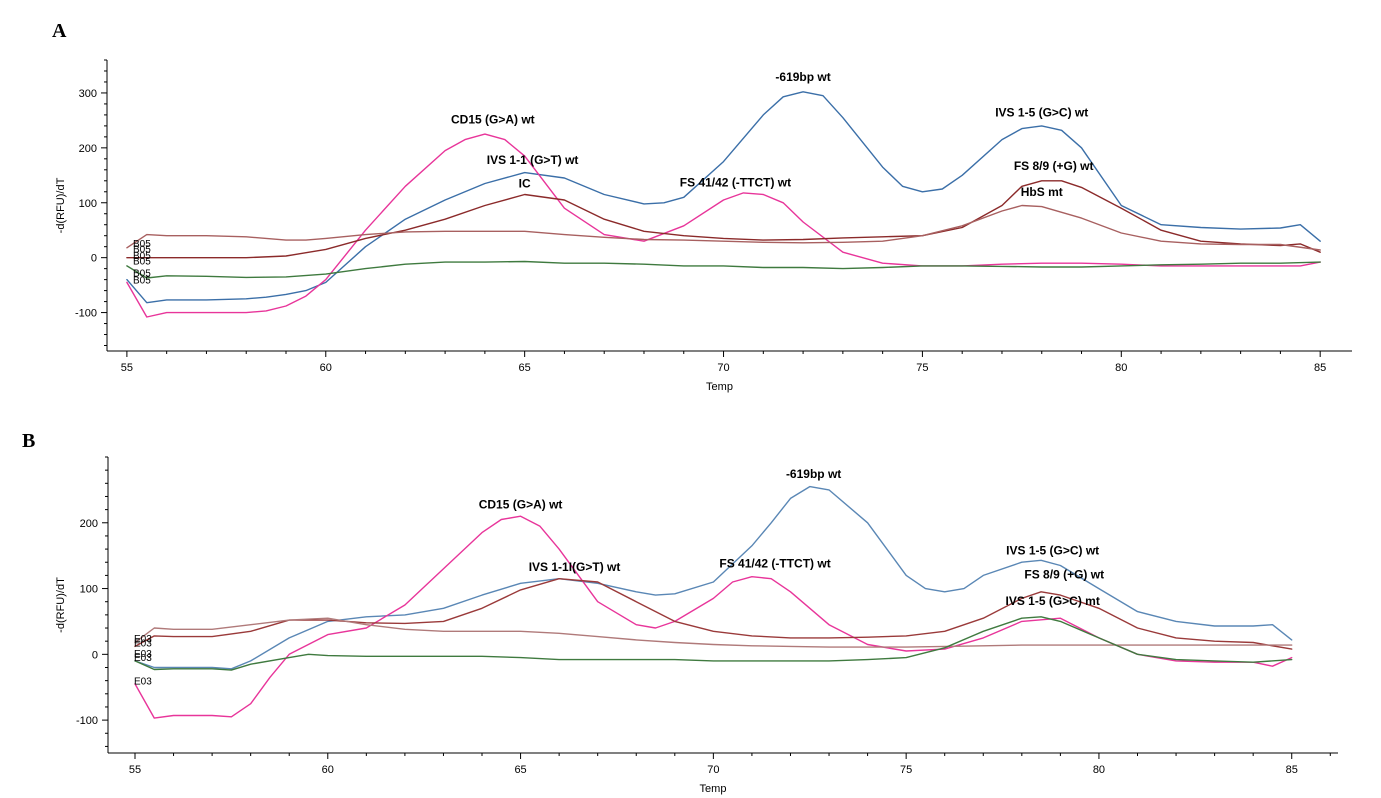 This screenshot has height=798, width=1381. I want to click on x-axis-title-a: Temp, so click(719, 387).